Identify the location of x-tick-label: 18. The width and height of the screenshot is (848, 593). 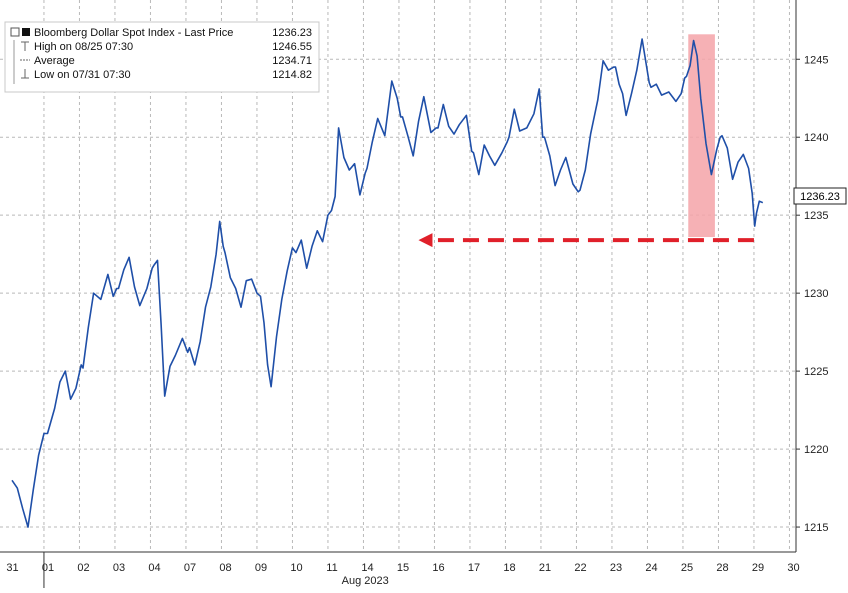
(509, 568).